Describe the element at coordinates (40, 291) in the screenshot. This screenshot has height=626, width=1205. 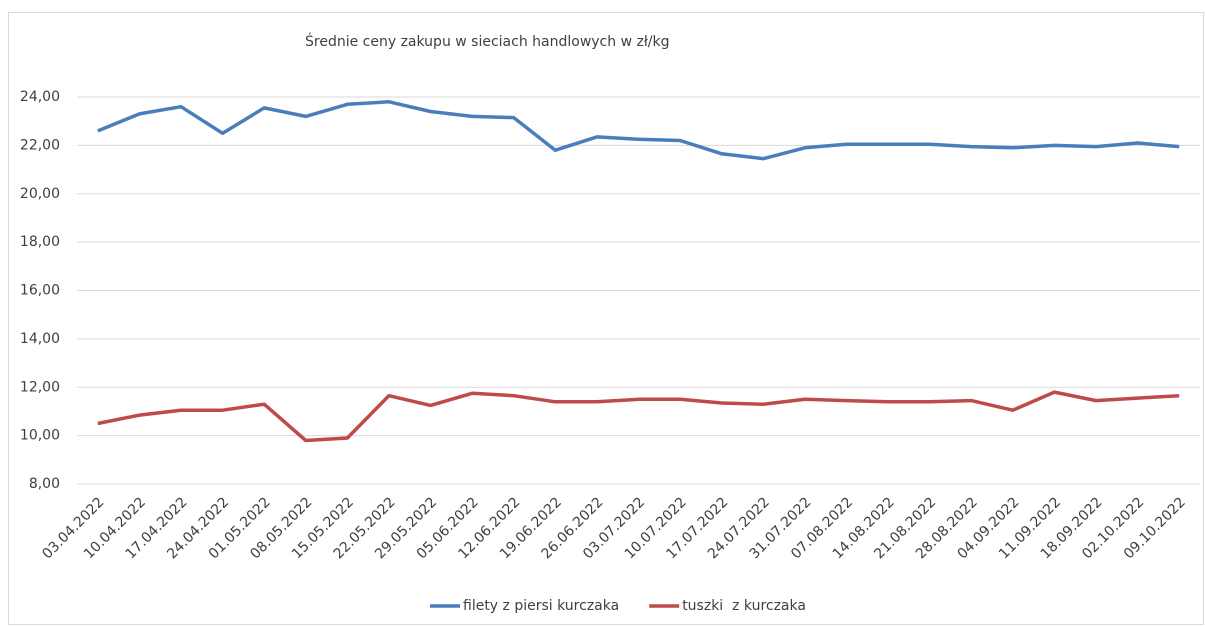
I see `y-tick-label: 16,00` at that location.